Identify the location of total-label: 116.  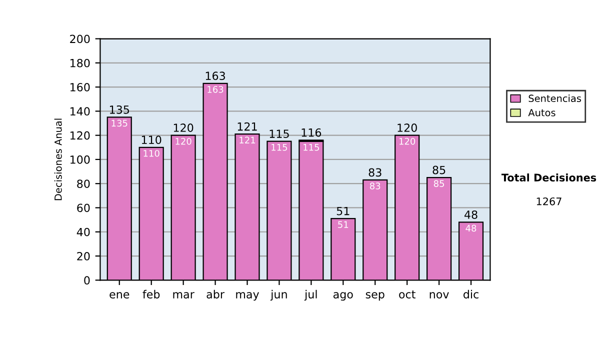
(312, 132).